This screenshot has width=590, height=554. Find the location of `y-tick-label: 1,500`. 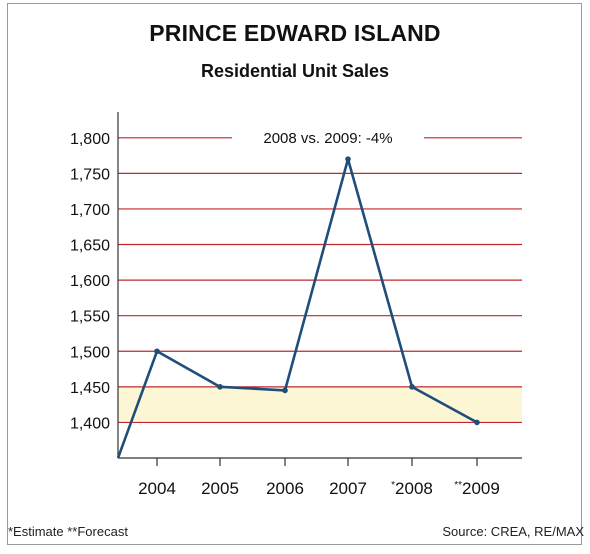

y-tick-label: 1,500 is located at coordinates (90, 352).